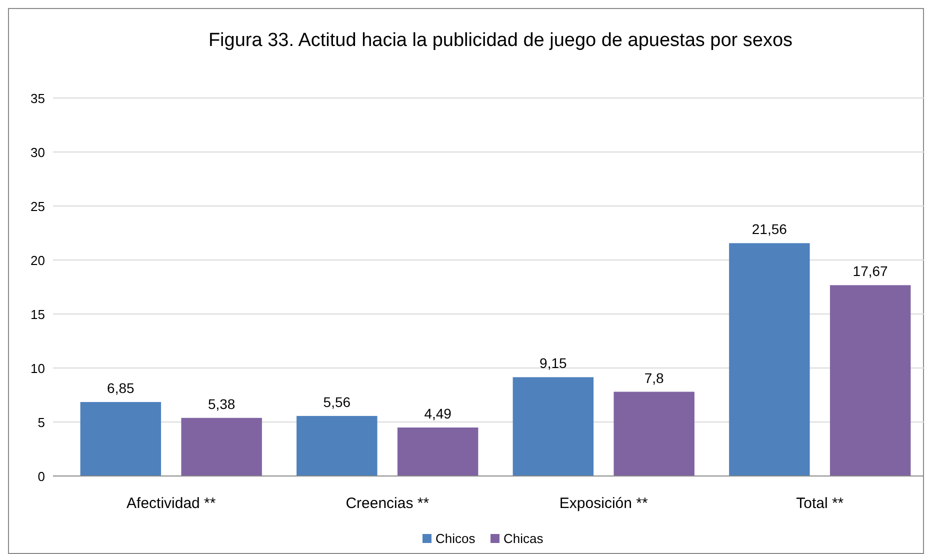 This screenshot has height=554, width=932. I want to click on y-tick-label: 30, so click(37, 152).